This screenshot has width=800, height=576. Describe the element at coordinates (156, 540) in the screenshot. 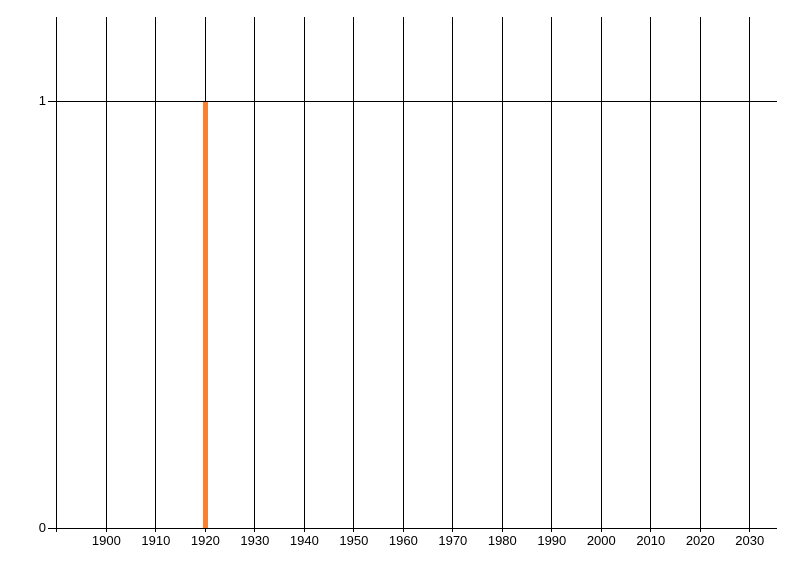

I see `x-tick-label: 1910` at that location.